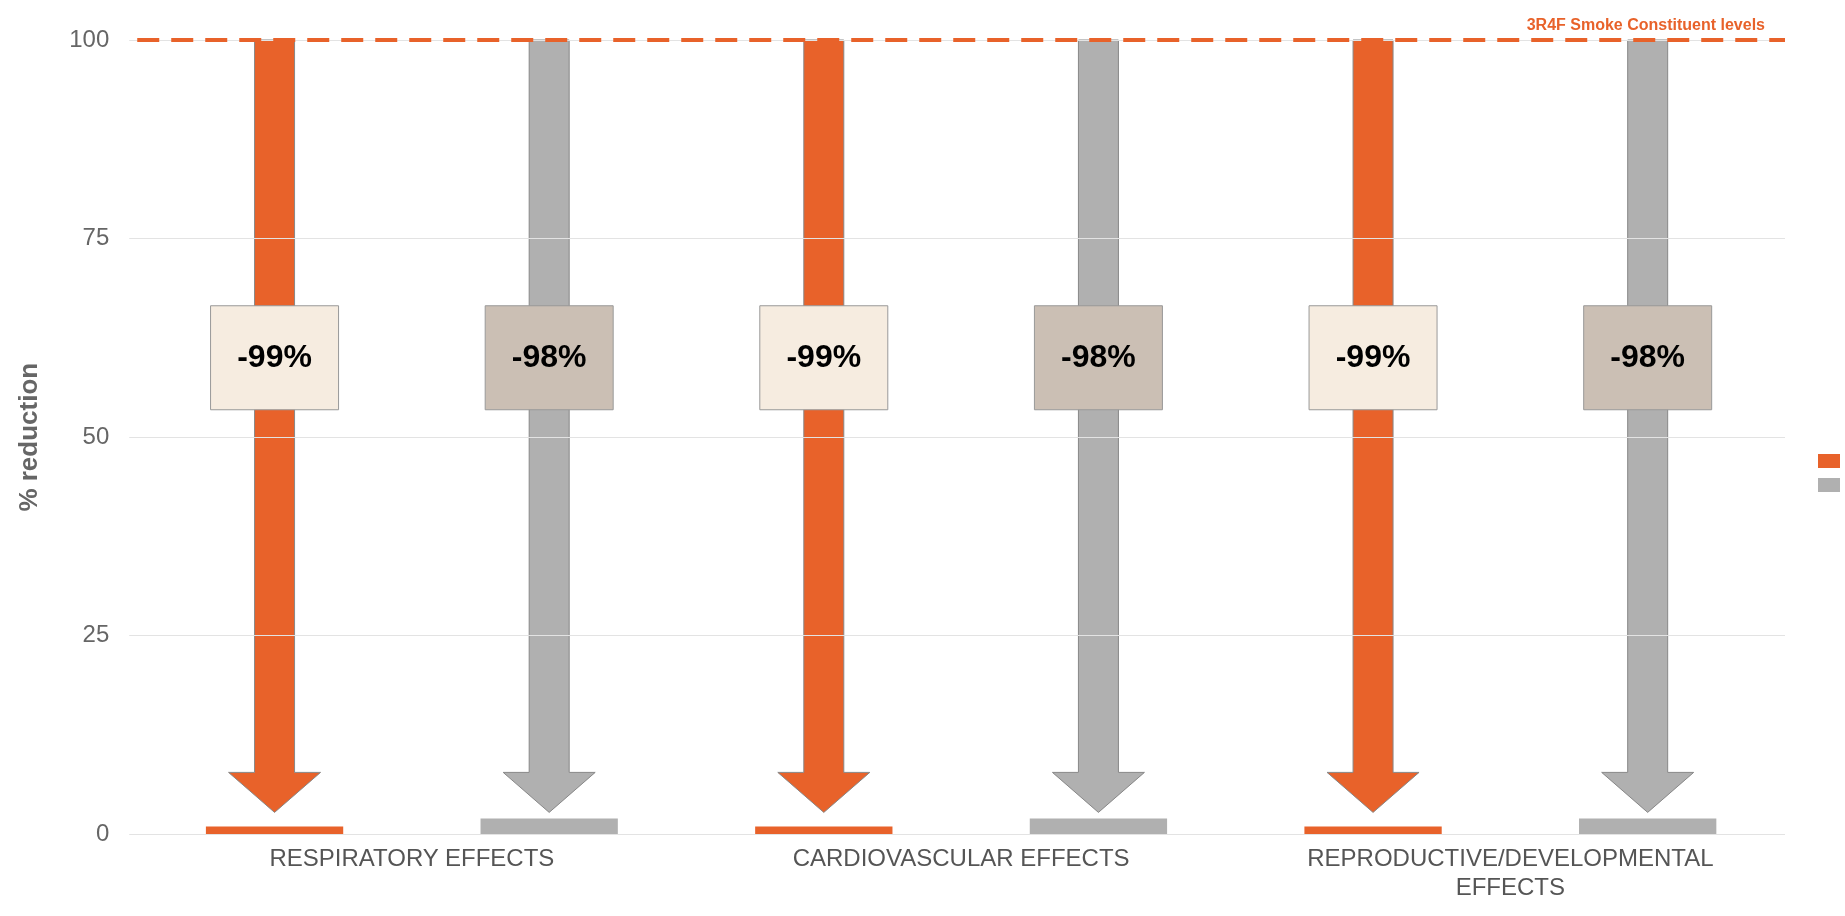  What do you see at coordinates (96, 237) in the screenshot?
I see `y-tick-label: 75` at bounding box center [96, 237].